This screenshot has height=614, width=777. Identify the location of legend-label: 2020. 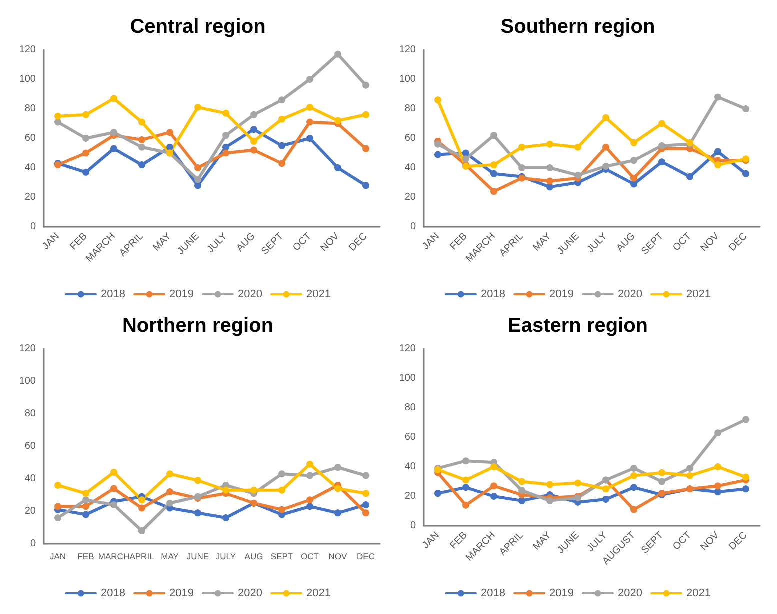
(630, 594).